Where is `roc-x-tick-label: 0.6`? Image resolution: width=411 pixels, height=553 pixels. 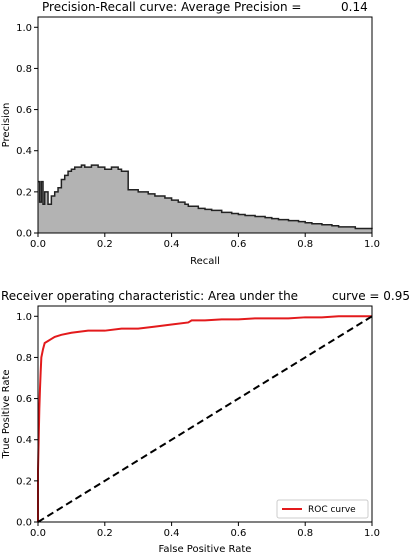
roc-x-tick-label: 0.6 is located at coordinates (238, 533).